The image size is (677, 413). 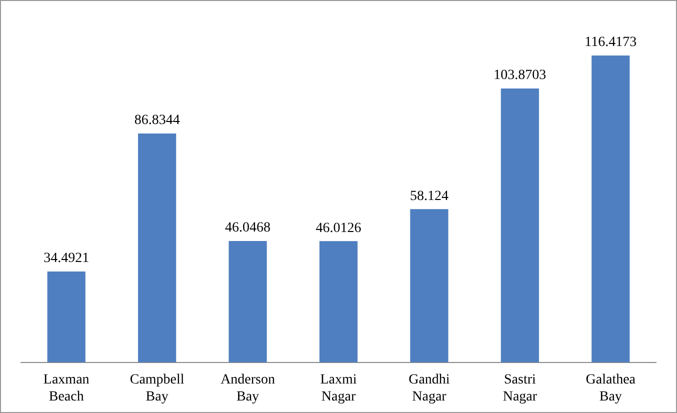 I want to click on x-tick-label: Galathea Bay, so click(x=611, y=388).